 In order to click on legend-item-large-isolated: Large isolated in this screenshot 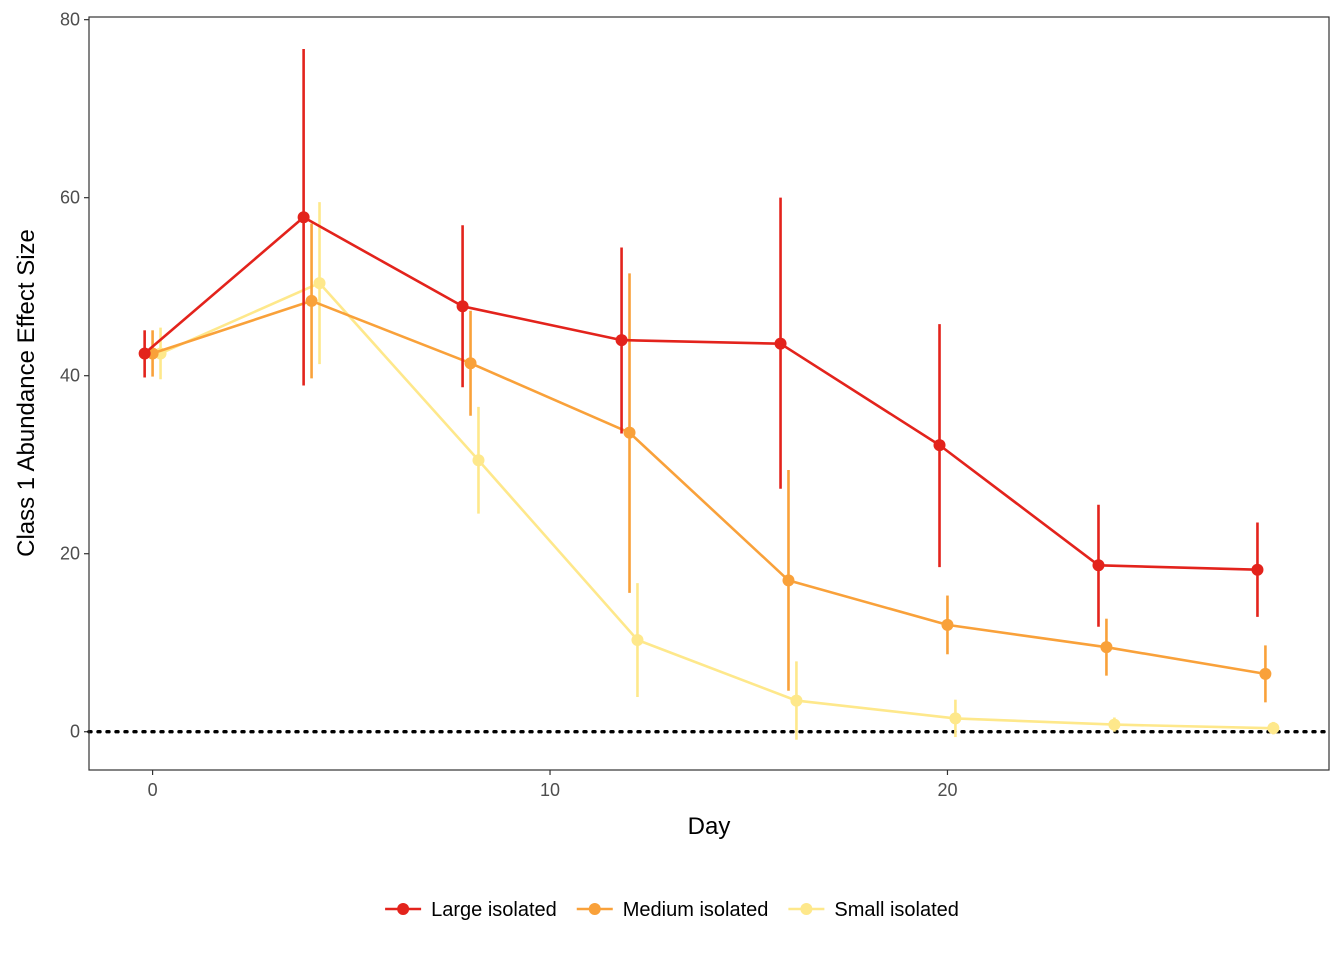, I will do `click(471, 910)`.